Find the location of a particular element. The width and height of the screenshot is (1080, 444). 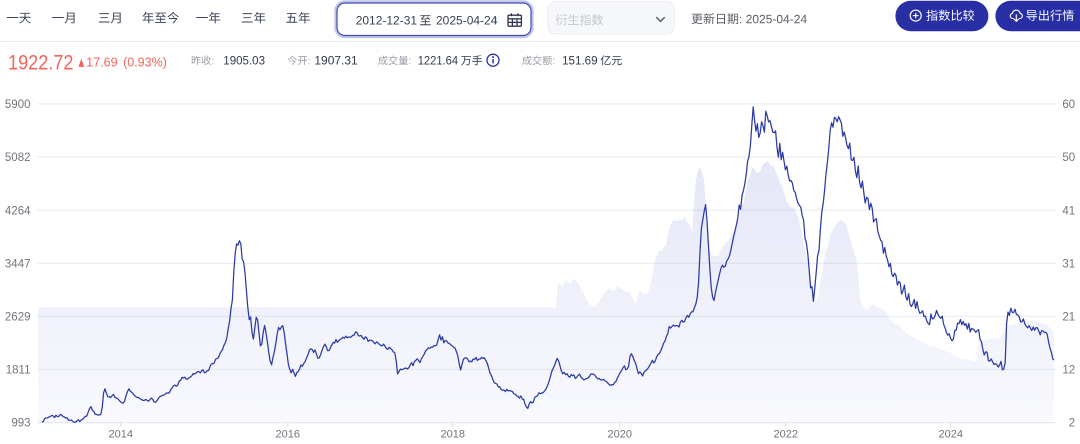

svg-text: 151.69 is located at coordinates (580, 61).